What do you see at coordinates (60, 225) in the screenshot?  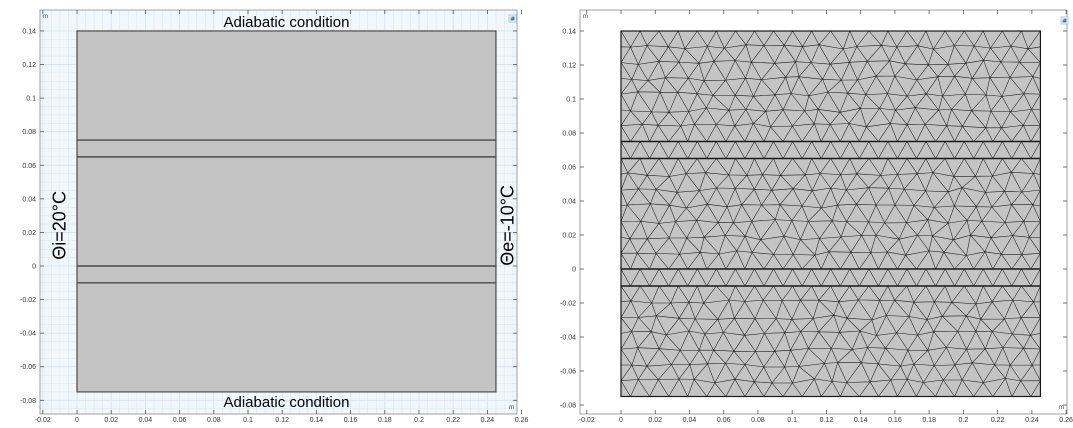 I see `interior-temperature-label: Θi=20°C` at bounding box center [60, 225].